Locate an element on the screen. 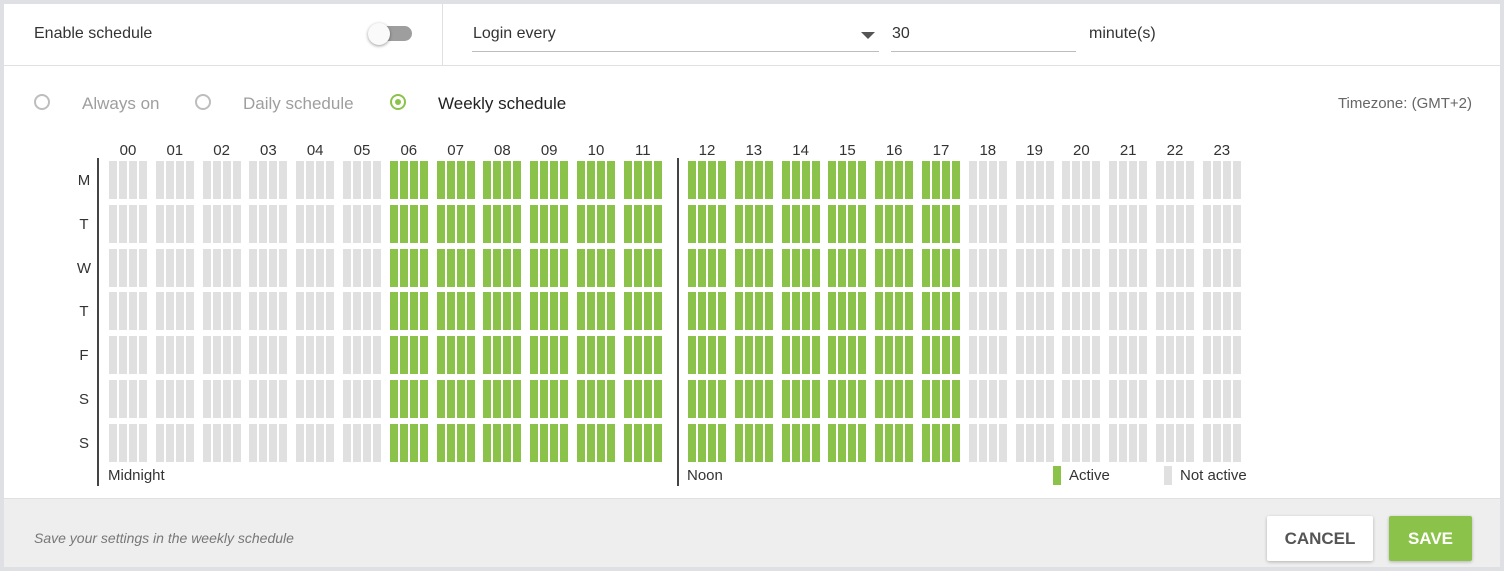 The height and width of the screenshot is (571, 1504). radio-daily-schedule is located at coordinates (203, 102).